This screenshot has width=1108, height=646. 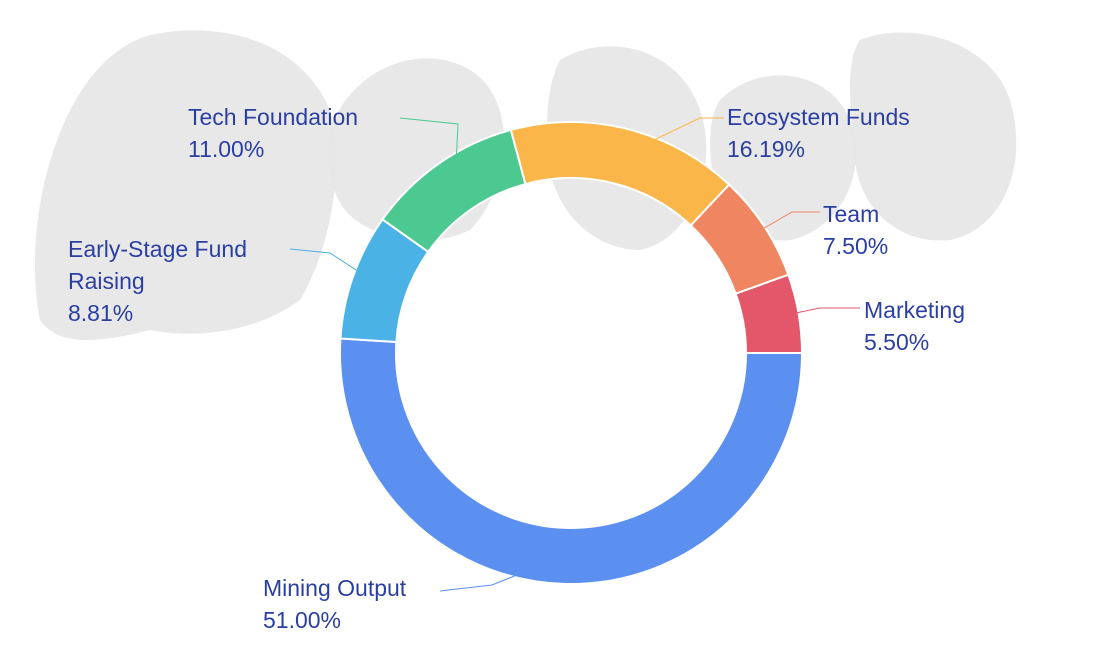 I want to click on slice-label-mining-output: Mining Output 51.00%, so click(x=335, y=604).